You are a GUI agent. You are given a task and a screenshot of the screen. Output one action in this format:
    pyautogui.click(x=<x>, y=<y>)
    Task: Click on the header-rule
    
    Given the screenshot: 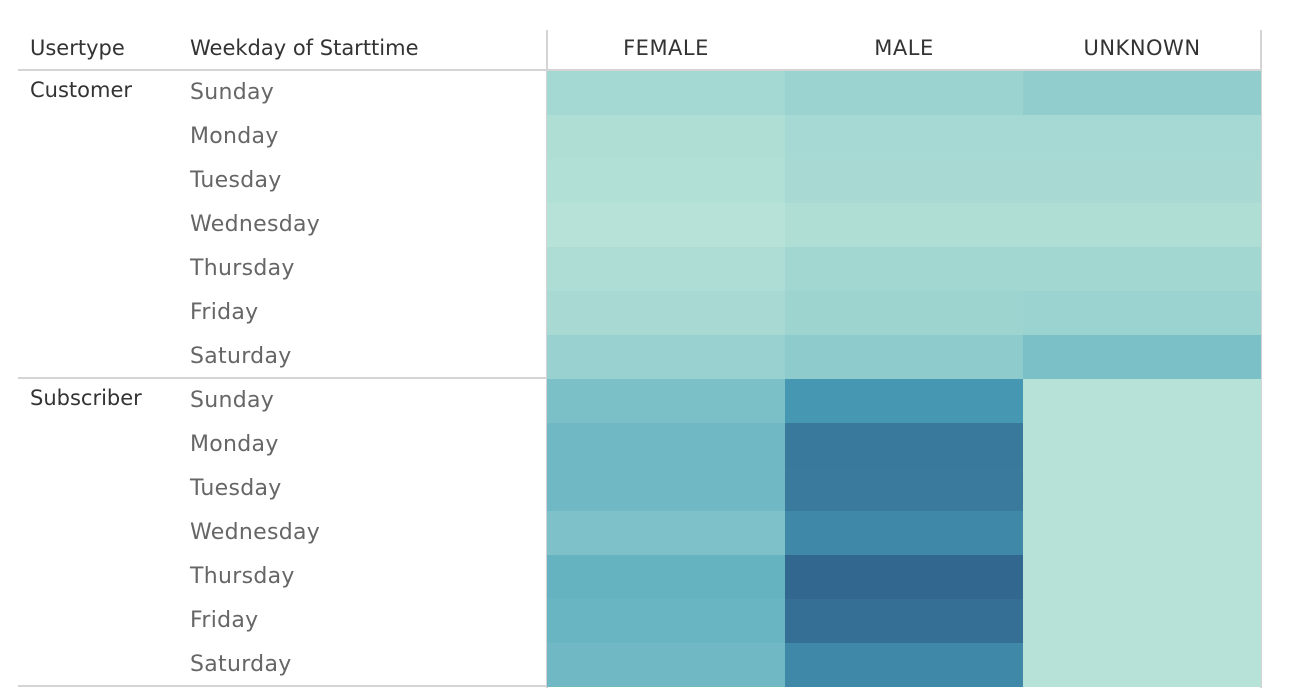 What is the action you would take?
    pyautogui.click(x=640, y=70)
    